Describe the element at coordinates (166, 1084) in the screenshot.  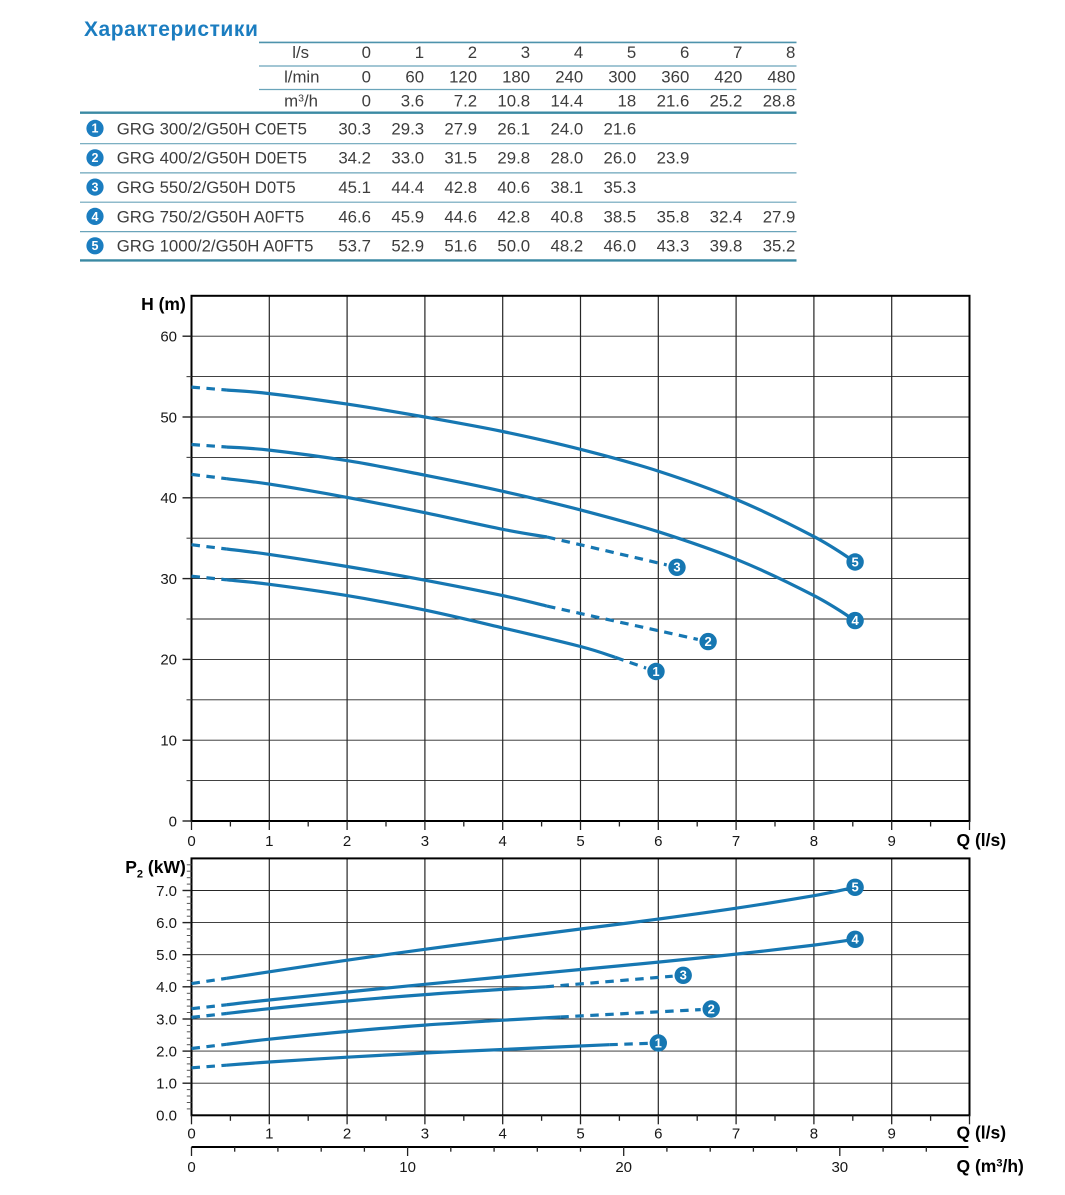
I see `svg-text: 1.0` at that location.